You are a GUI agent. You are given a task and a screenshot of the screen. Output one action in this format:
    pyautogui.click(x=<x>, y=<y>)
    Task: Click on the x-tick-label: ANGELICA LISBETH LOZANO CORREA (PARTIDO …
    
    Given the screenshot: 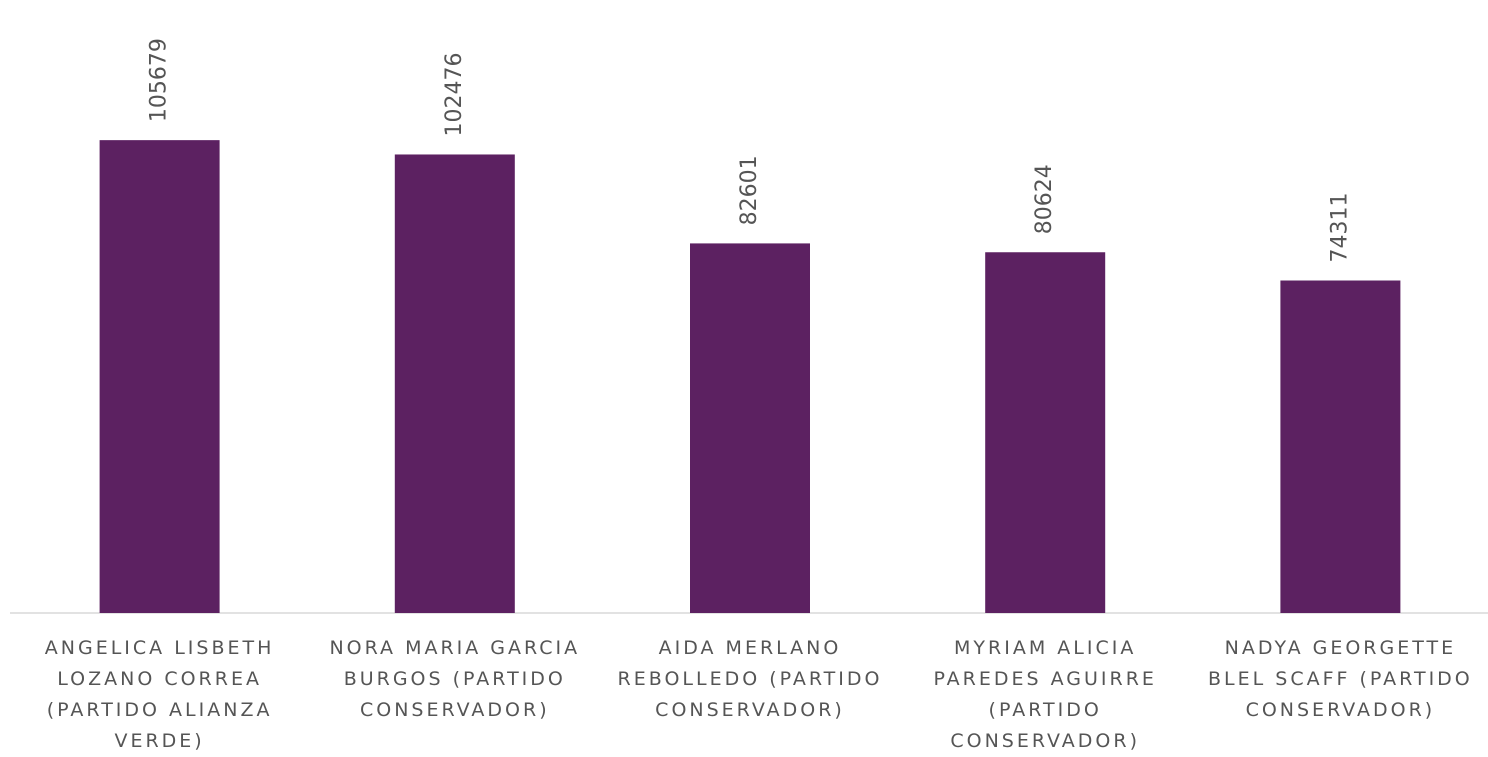 What is the action you would take?
    pyautogui.click(x=159, y=694)
    